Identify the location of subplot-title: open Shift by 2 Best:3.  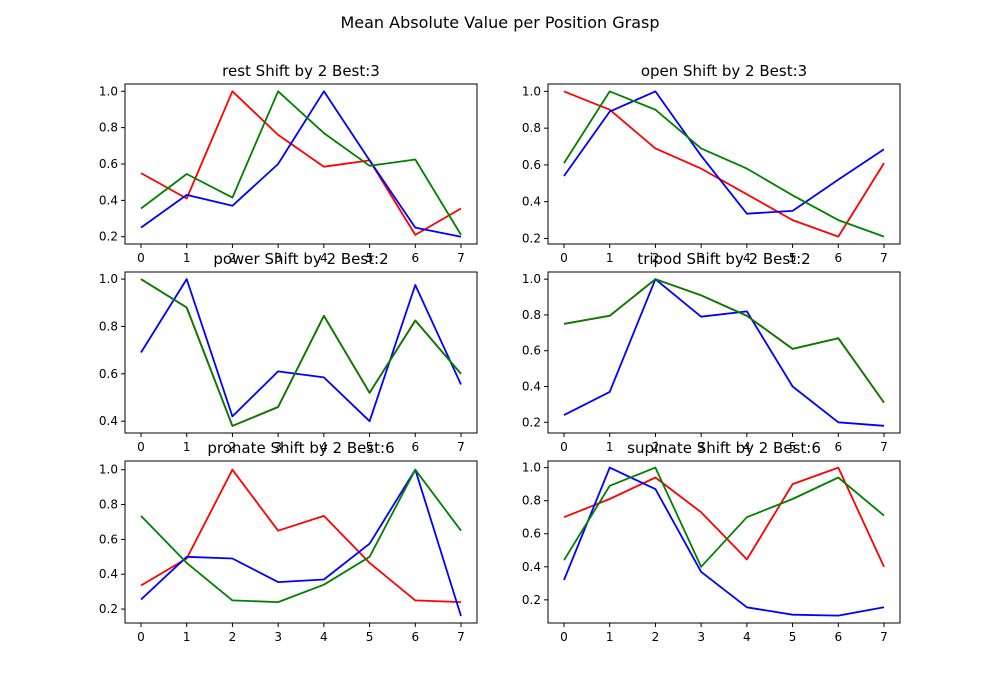
(724, 71).